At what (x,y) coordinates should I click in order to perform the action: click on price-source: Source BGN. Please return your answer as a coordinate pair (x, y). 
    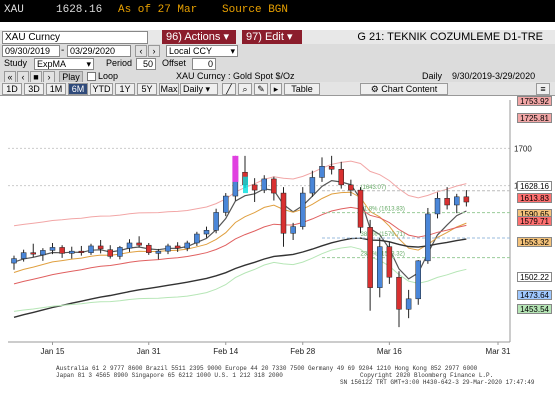
    Looking at the image, I should click on (255, 10).